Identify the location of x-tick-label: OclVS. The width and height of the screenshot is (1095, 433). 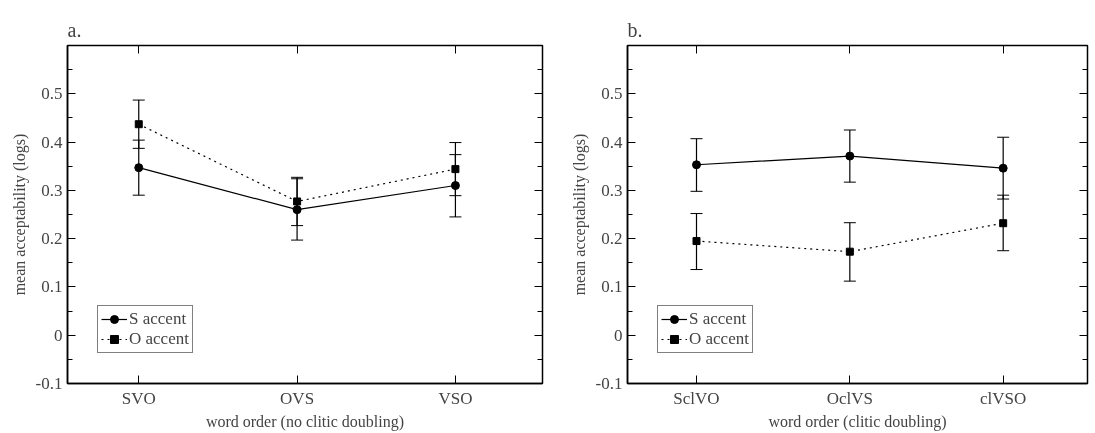
(849, 398).